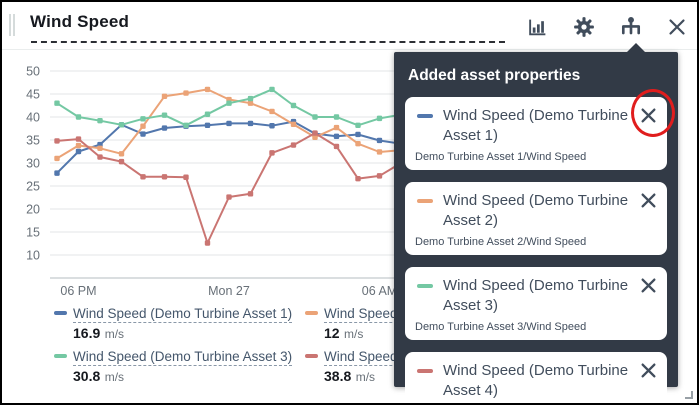 Image resolution: width=699 pixels, height=405 pixels. I want to click on legend-value: 38.8, so click(338, 376).